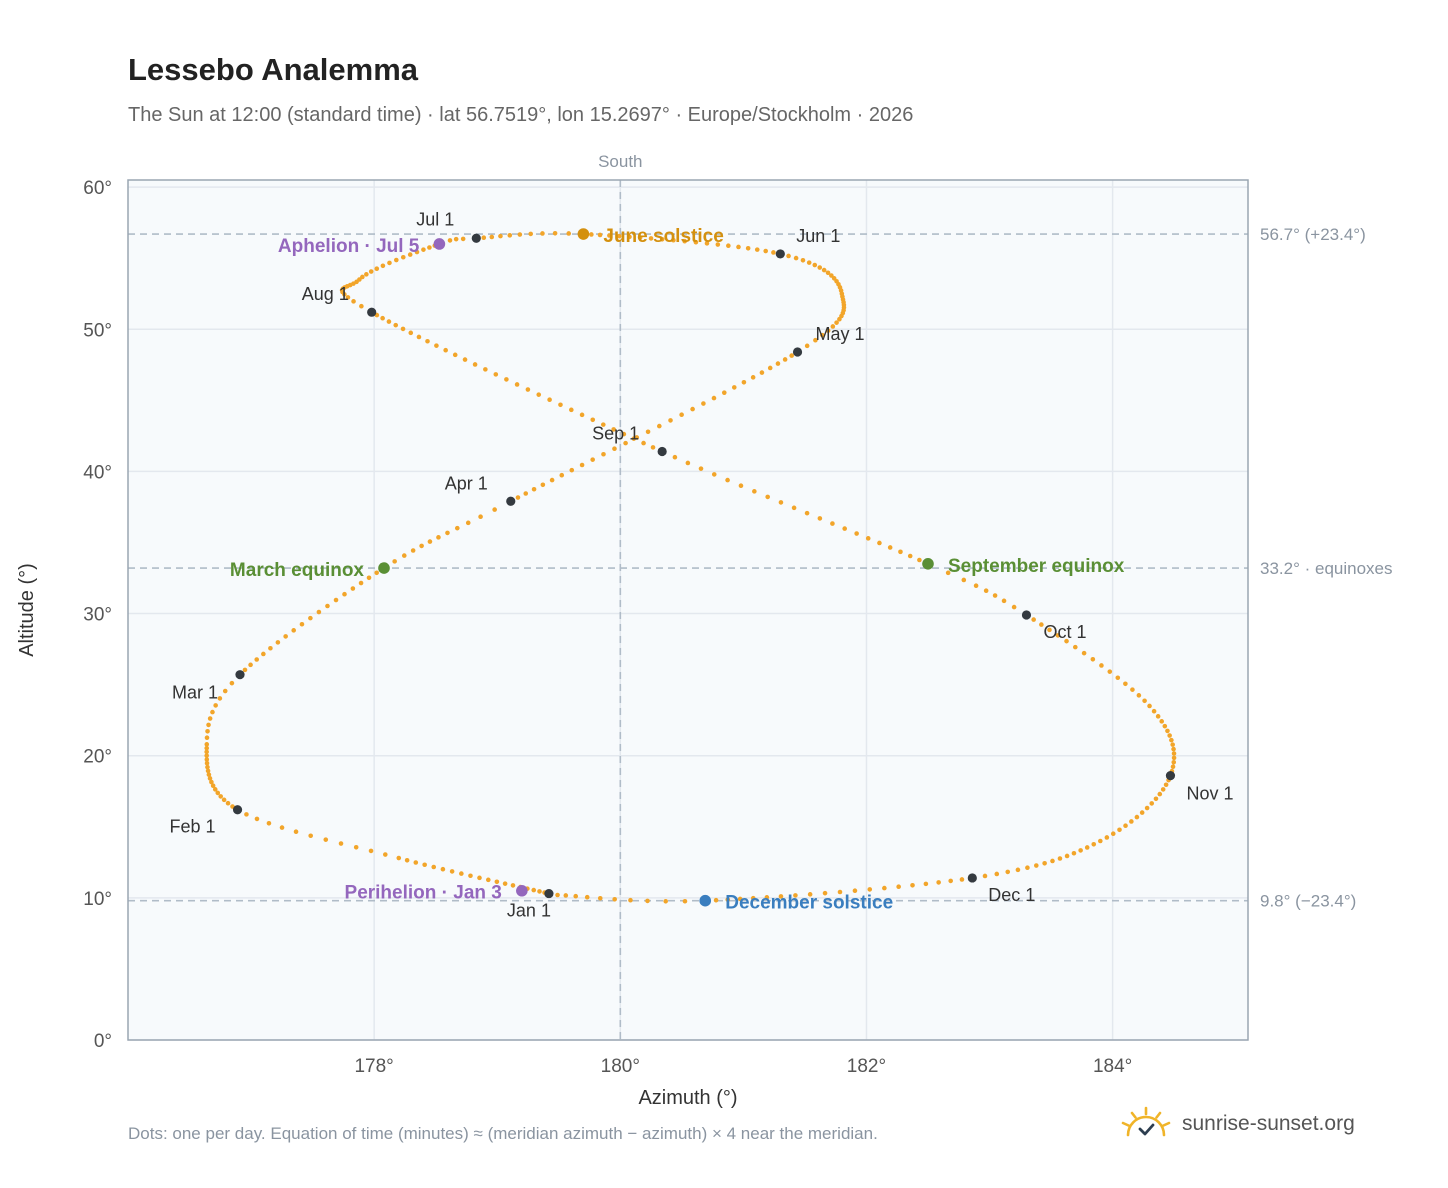  What do you see at coordinates (1011, 895) in the screenshot?
I see `month-label: Dec 1` at bounding box center [1011, 895].